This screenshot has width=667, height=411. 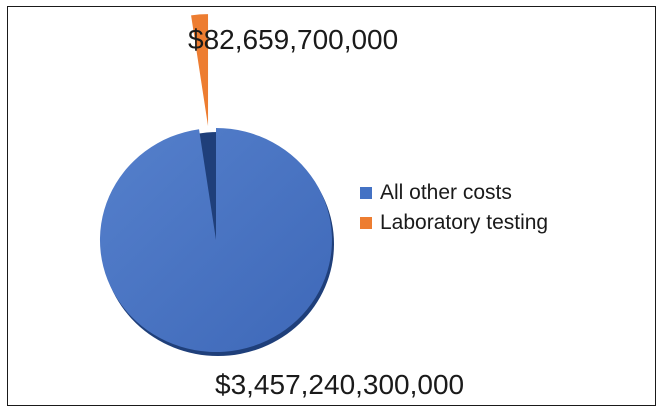 I want to click on legend-item-all-other-costs: All other costs, so click(x=454, y=193).